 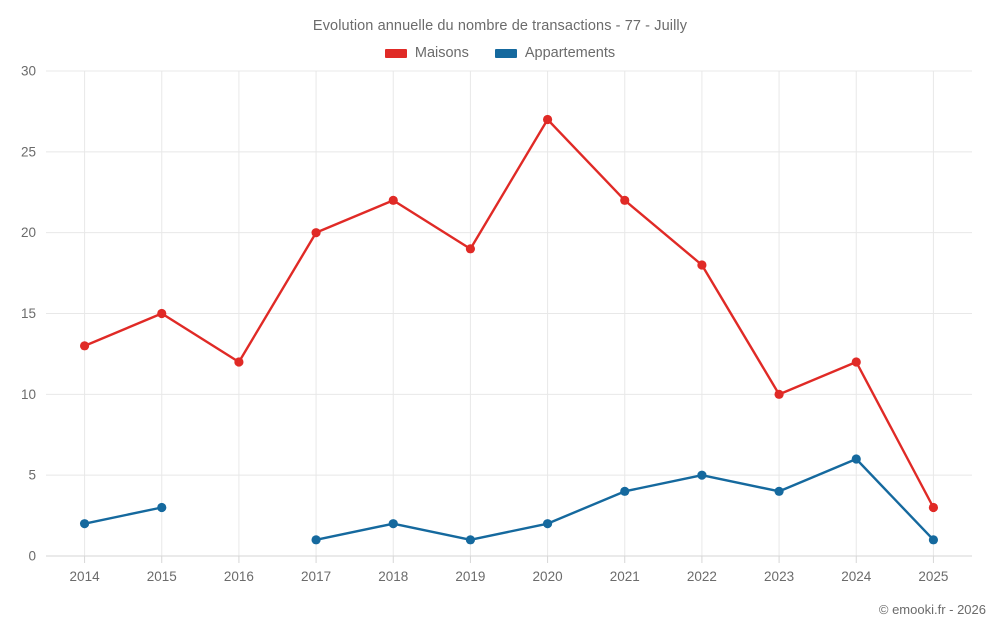 What do you see at coordinates (470, 576) in the screenshot?
I see `x-axis-tick-label: 2019` at bounding box center [470, 576].